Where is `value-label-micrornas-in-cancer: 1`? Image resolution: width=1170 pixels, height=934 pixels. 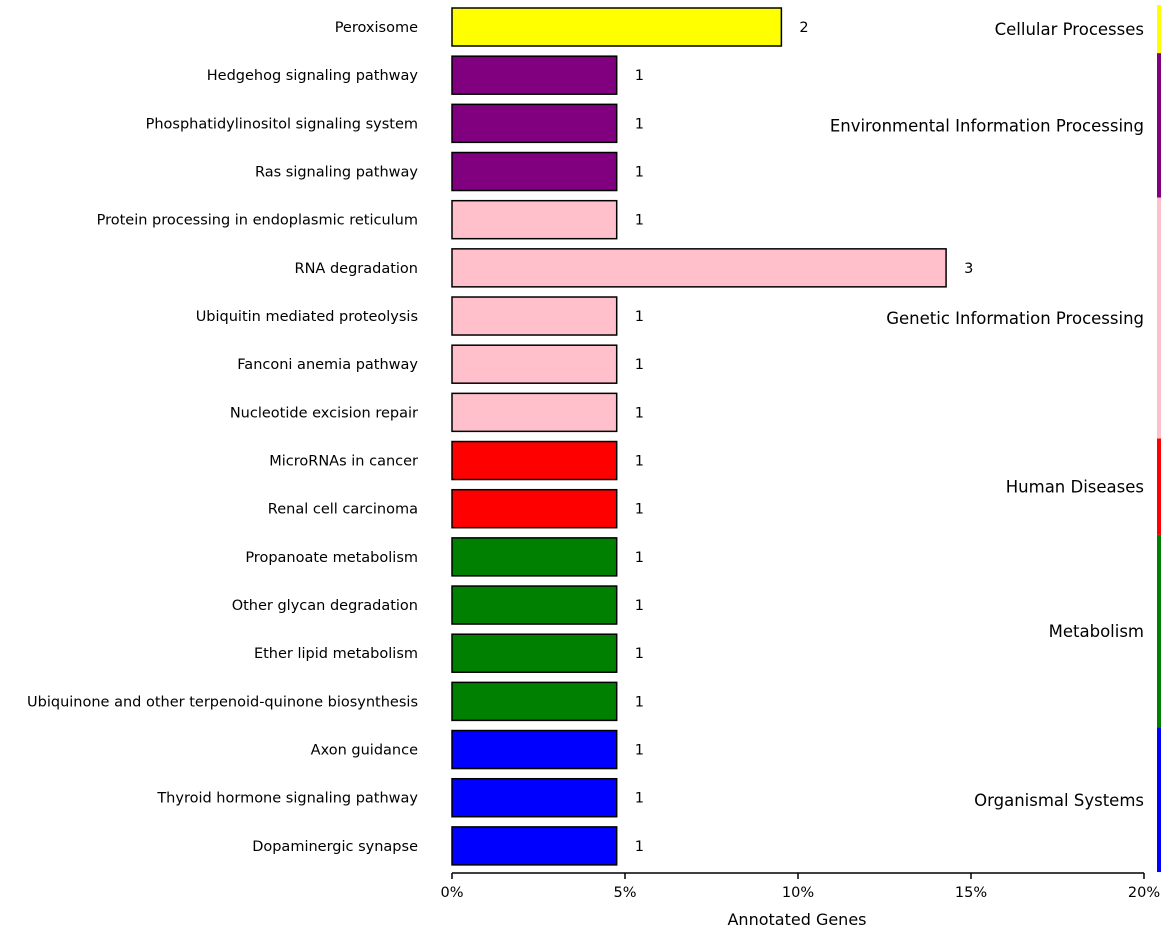 value-label-micrornas-in-cancer: 1 is located at coordinates (639, 462).